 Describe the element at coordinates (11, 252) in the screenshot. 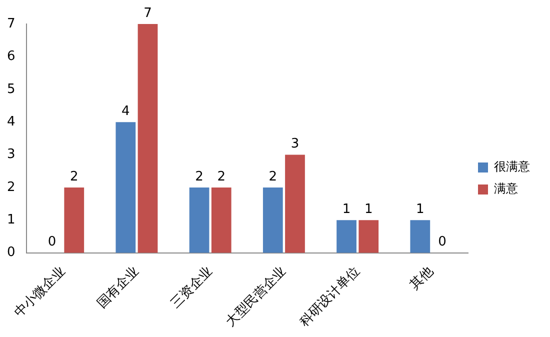

I see `y-tick-label: 0` at that location.